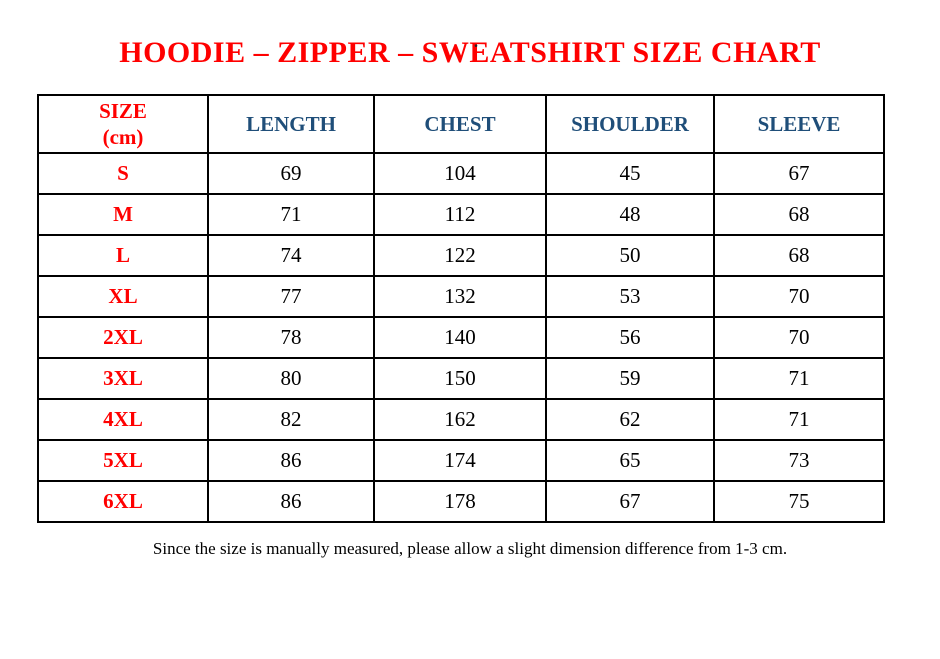 Image resolution: width=940 pixels, height=659 pixels. What do you see at coordinates (291, 173) in the screenshot?
I see `length-value-cell: 69` at bounding box center [291, 173].